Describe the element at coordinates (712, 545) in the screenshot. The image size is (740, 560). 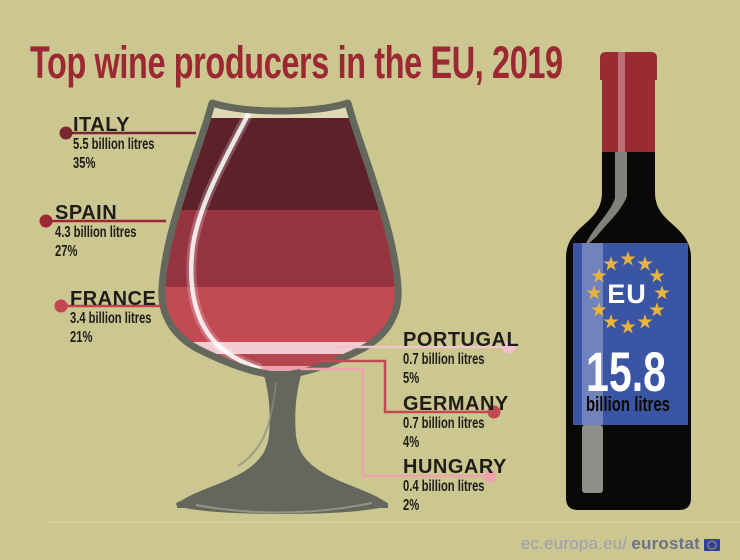
I see `eu-flag-icon` at that location.